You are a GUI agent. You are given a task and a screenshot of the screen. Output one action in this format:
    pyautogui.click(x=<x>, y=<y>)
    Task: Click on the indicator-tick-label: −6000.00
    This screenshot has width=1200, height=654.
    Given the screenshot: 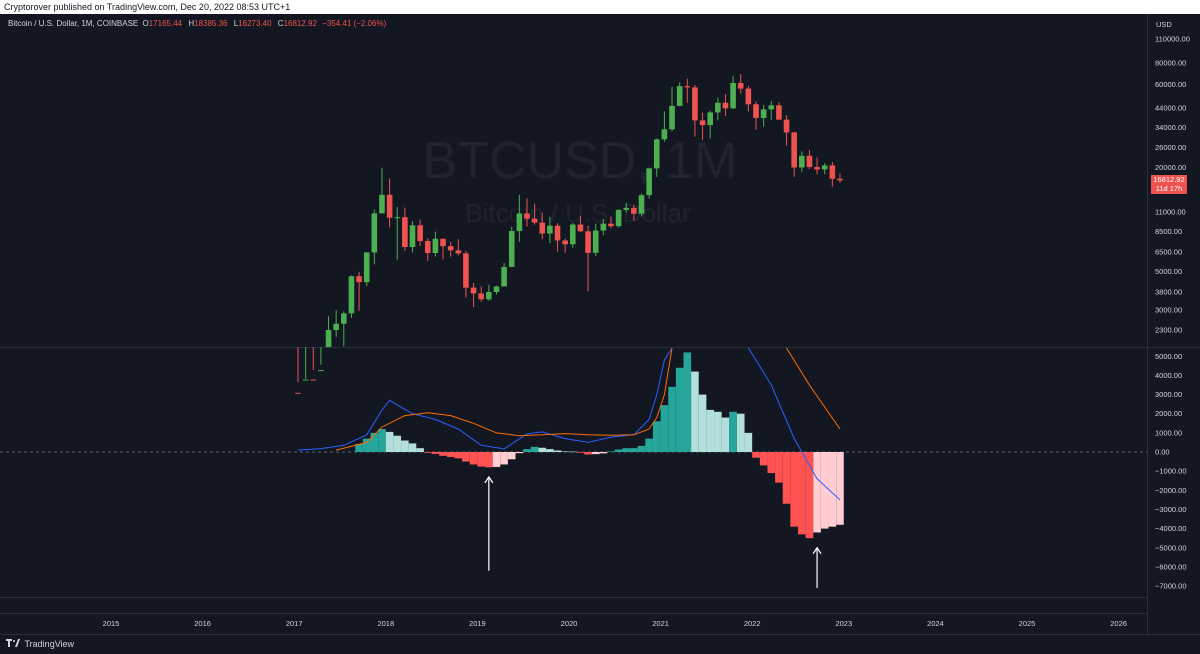 What is the action you would take?
    pyautogui.click(x=1171, y=566)
    